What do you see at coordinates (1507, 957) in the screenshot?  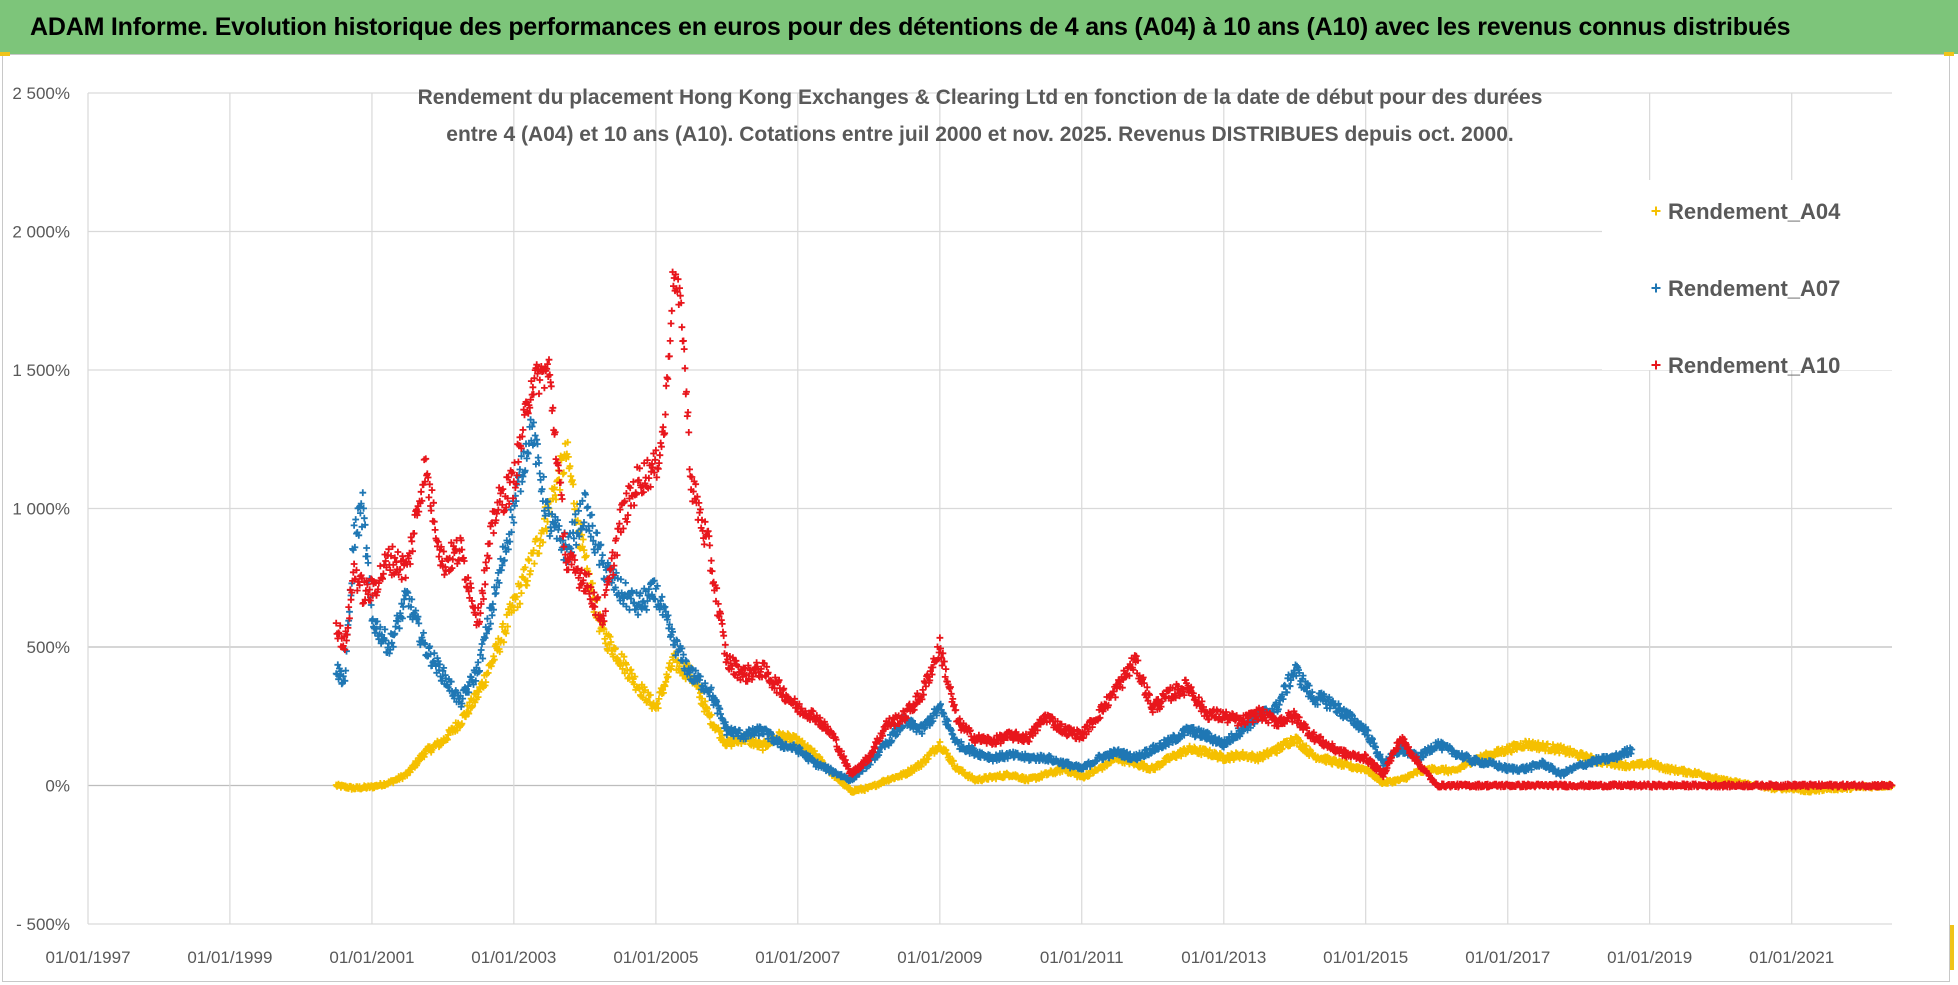 I see `x-tick-label: 01/01/2017` at bounding box center [1507, 957].